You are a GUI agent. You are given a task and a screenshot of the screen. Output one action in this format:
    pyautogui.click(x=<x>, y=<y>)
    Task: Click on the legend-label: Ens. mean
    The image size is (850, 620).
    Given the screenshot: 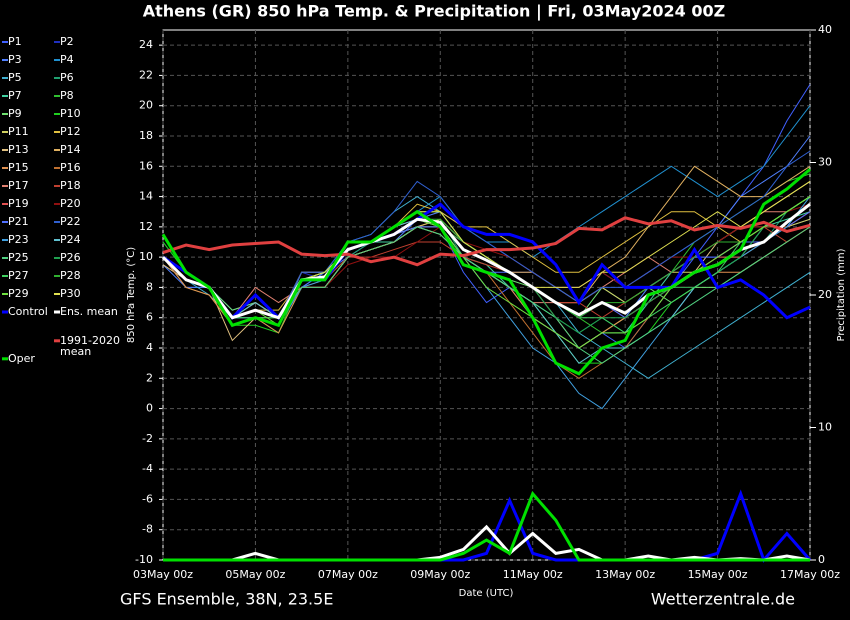 What is the action you would take?
    pyautogui.click(x=89, y=312)
    